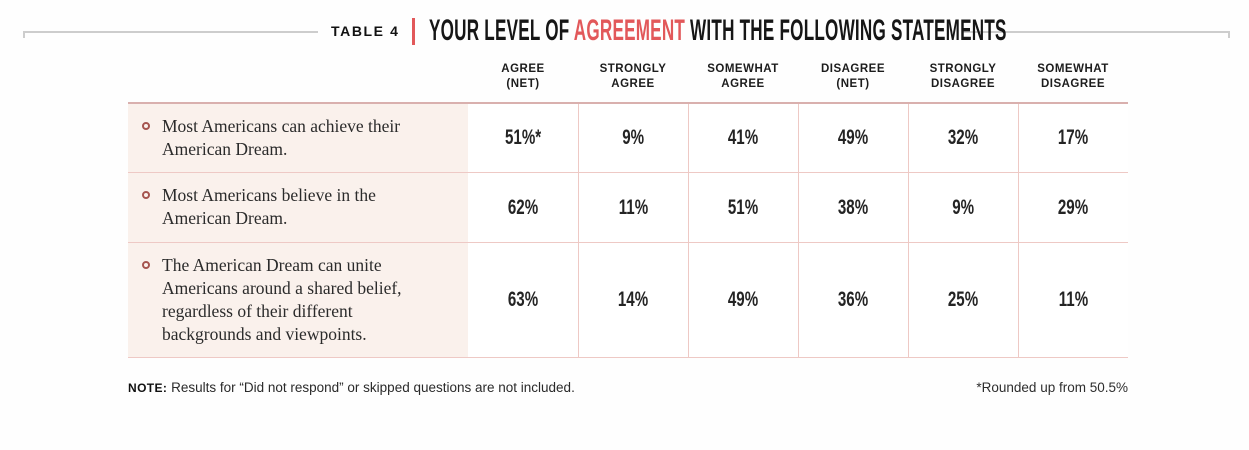 This screenshot has width=1249, height=450. I want to click on column-header-strongly-disagree: STRONGLY DISAGREE, so click(963, 76).